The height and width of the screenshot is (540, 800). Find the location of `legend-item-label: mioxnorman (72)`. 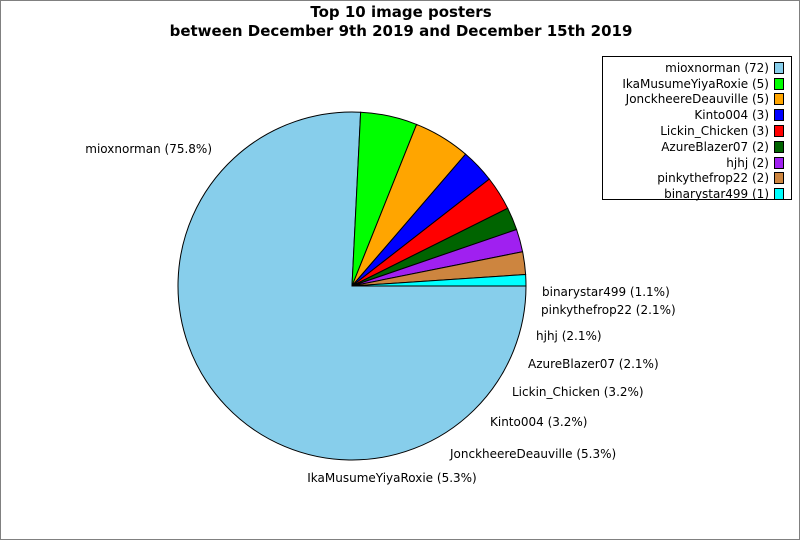

legend-item-label: mioxnorman (72) is located at coordinates (717, 67).